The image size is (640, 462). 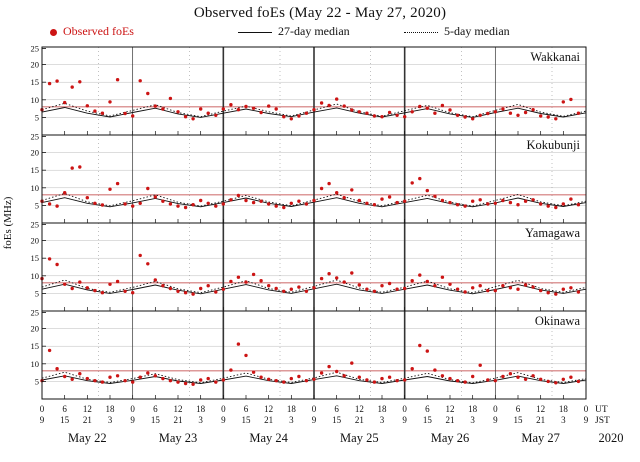 I want to click on legend-median27-label: 27-day median, so click(x=314, y=31).